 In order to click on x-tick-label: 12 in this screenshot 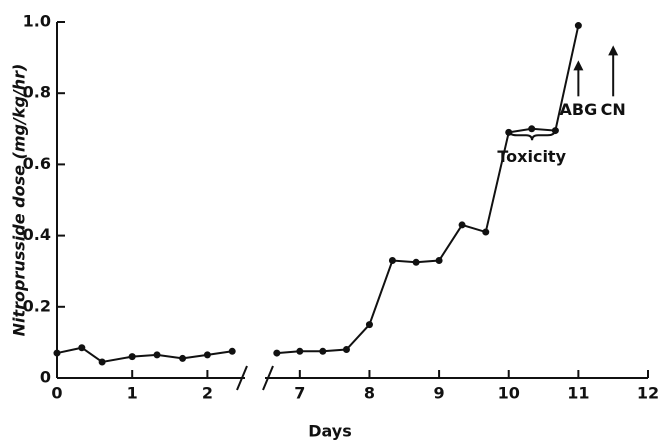, I will do `click(648, 393)`.